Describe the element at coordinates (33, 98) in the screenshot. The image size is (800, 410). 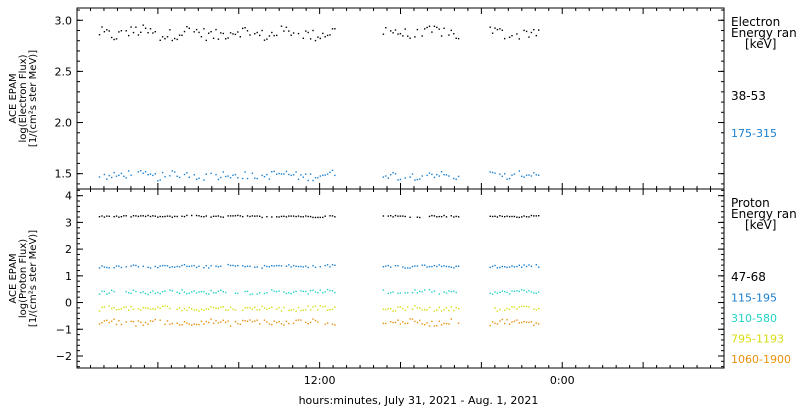
I see `y-axis-title-line: [1/(cm²s ster MeV)]` at that location.